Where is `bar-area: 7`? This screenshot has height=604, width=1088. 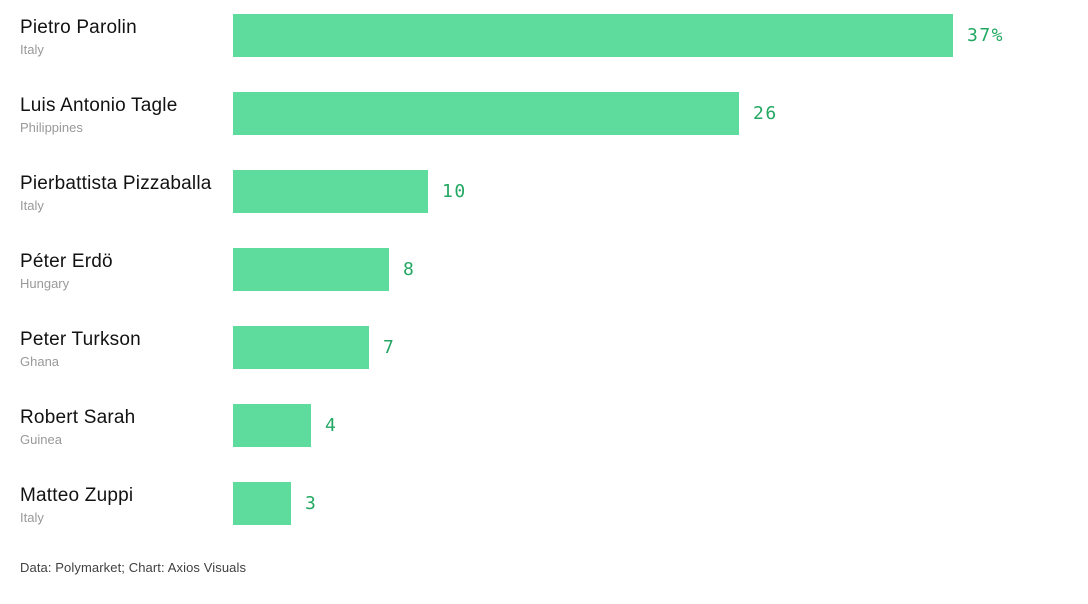
bar-area: 7 is located at coordinates (660, 347).